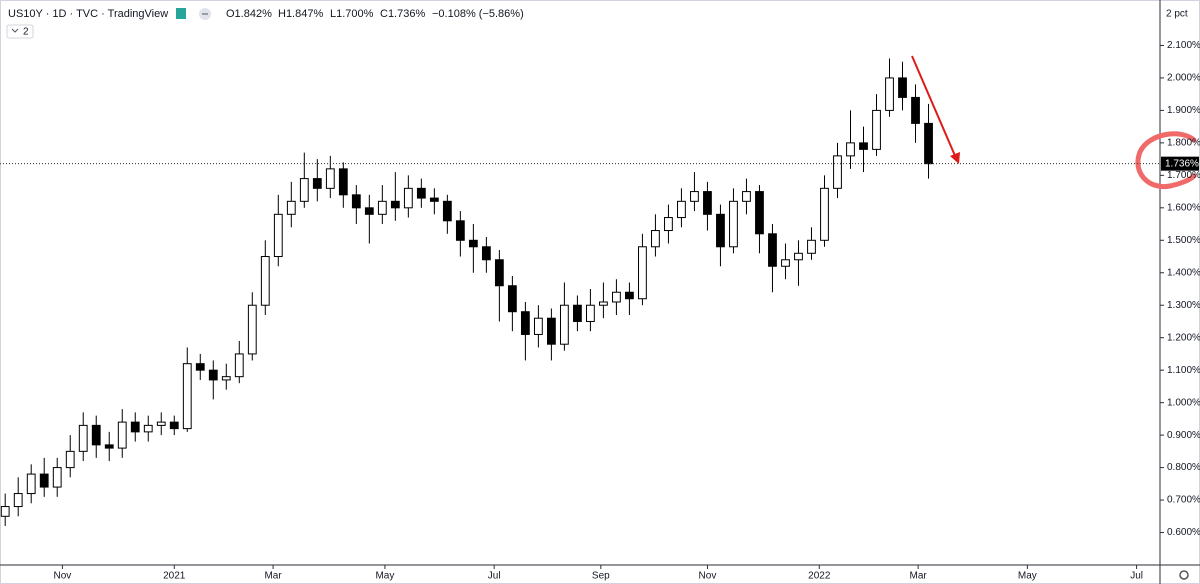 The width and height of the screenshot is (1200, 584). Describe the element at coordinates (1183, 240) in the screenshot. I see `y-tick-label: 1.500%` at that location.